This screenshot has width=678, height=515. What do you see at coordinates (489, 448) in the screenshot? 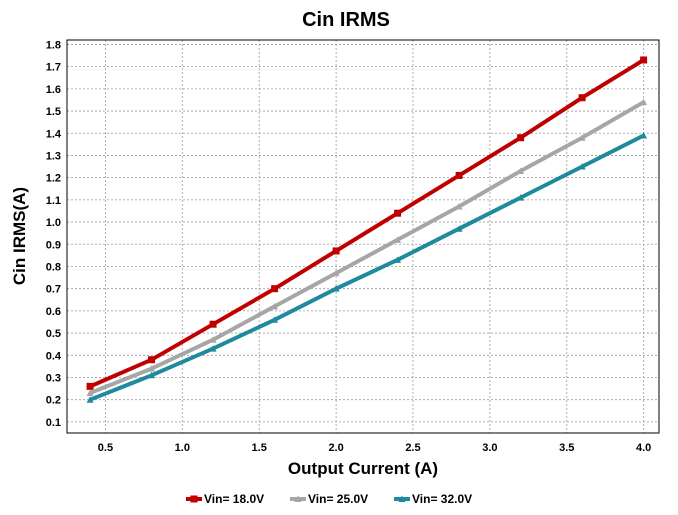
I see `x-tick-label: 3.0` at bounding box center [489, 448].